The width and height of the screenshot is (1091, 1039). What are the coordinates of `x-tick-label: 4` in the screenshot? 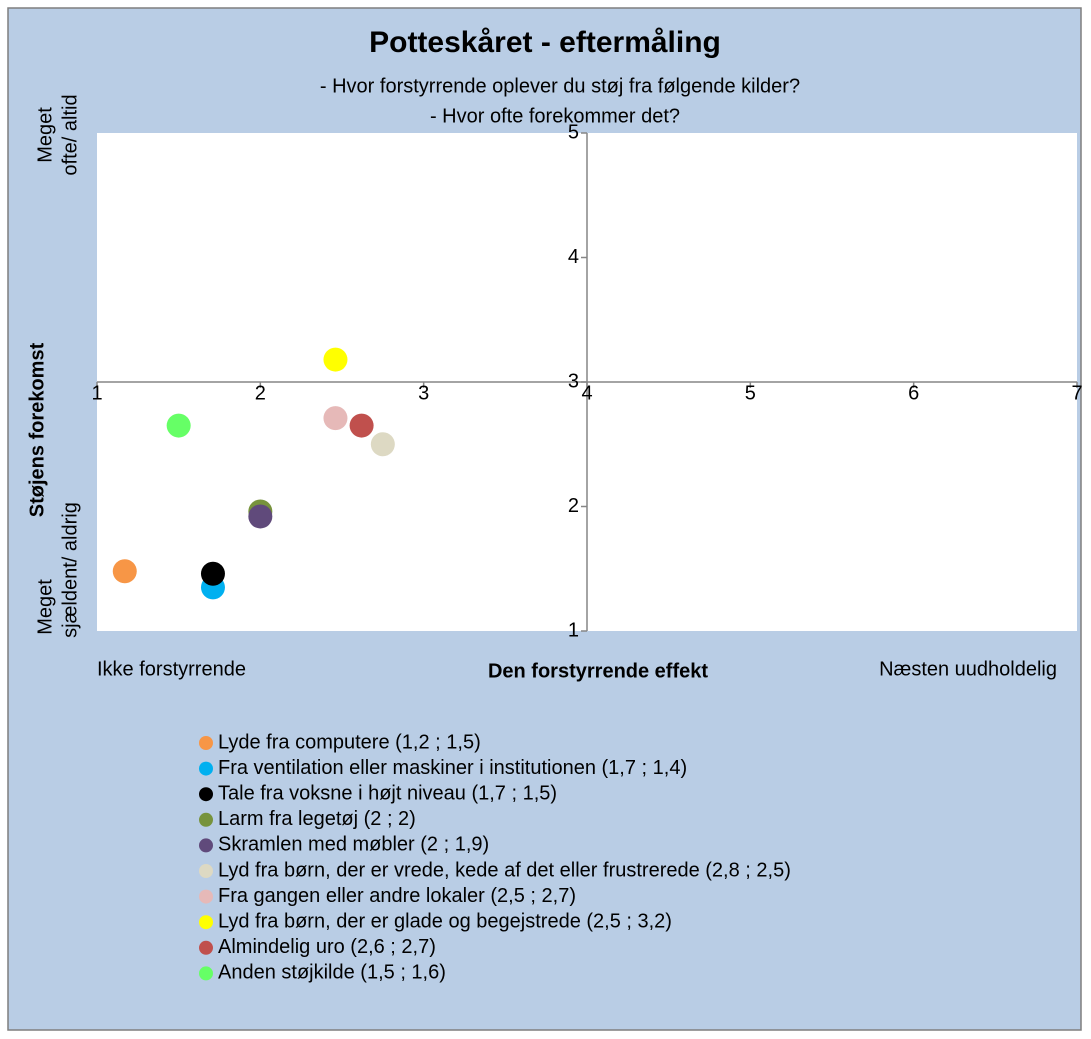 It's located at (586, 393).